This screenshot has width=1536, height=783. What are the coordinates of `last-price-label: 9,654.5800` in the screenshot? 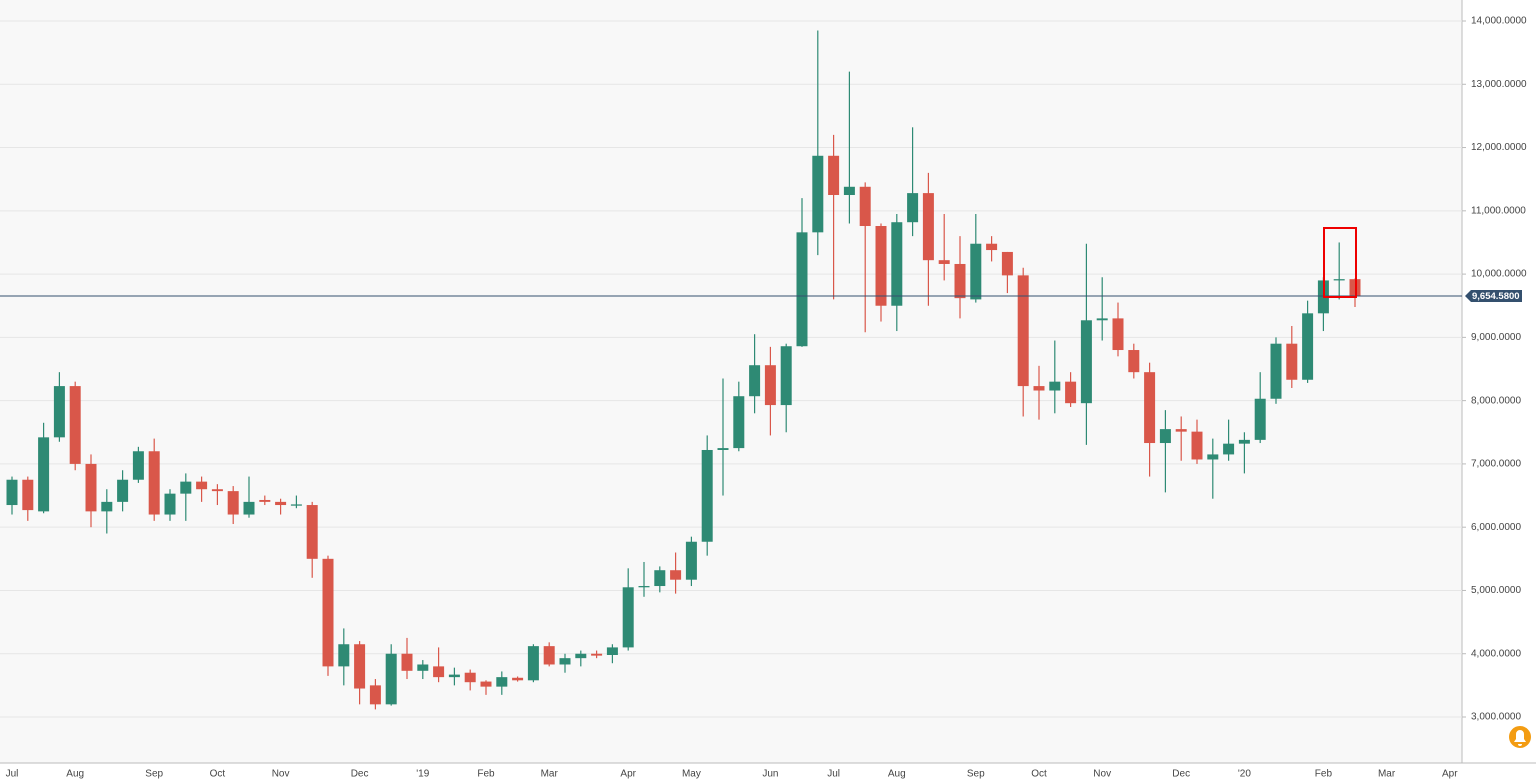 It's located at (1496, 296).